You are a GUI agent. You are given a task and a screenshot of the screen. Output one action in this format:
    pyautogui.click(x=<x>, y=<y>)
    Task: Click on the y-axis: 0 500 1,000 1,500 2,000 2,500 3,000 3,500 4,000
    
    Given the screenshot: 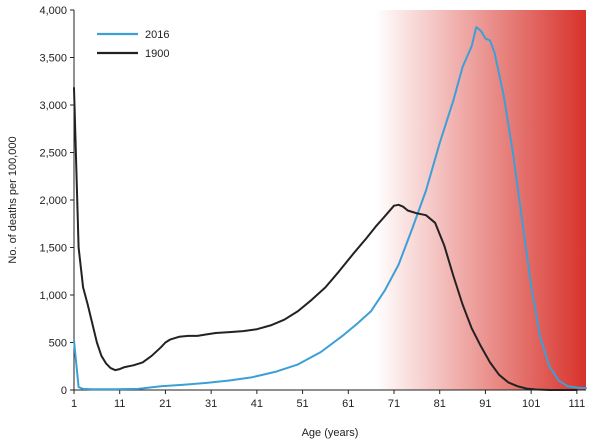 What is the action you would take?
    pyautogui.click(x=57, y=201)
    